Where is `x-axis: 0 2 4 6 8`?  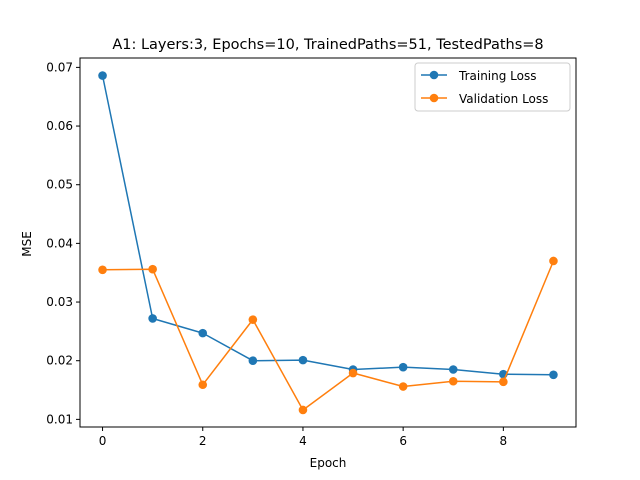
x-axis: 0 2 4 6 8 is located at coordinates (303, 437).